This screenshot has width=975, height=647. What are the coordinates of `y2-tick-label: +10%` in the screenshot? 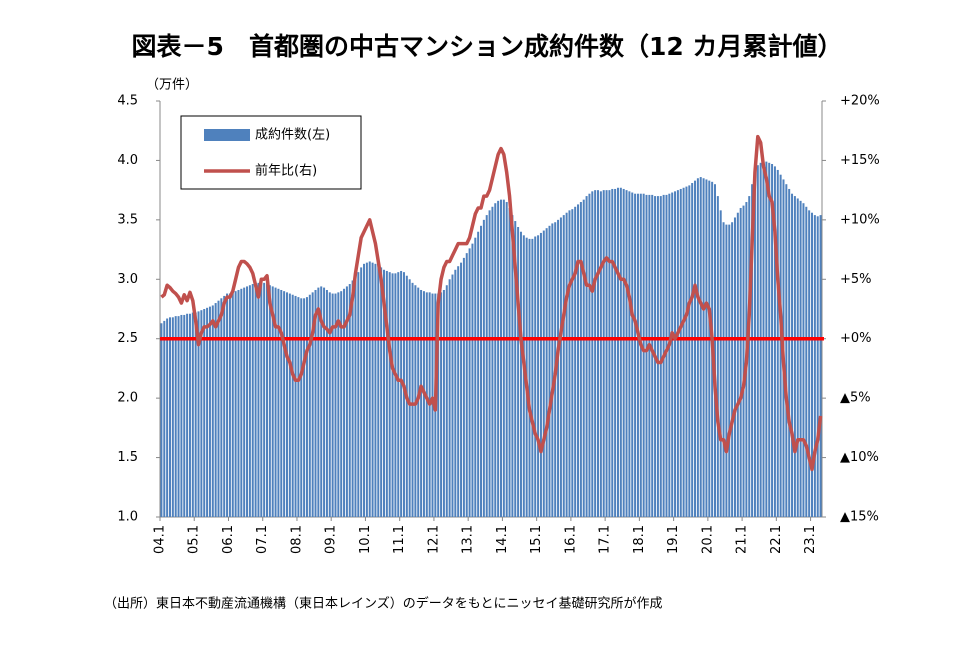 It's located at (860, 219).